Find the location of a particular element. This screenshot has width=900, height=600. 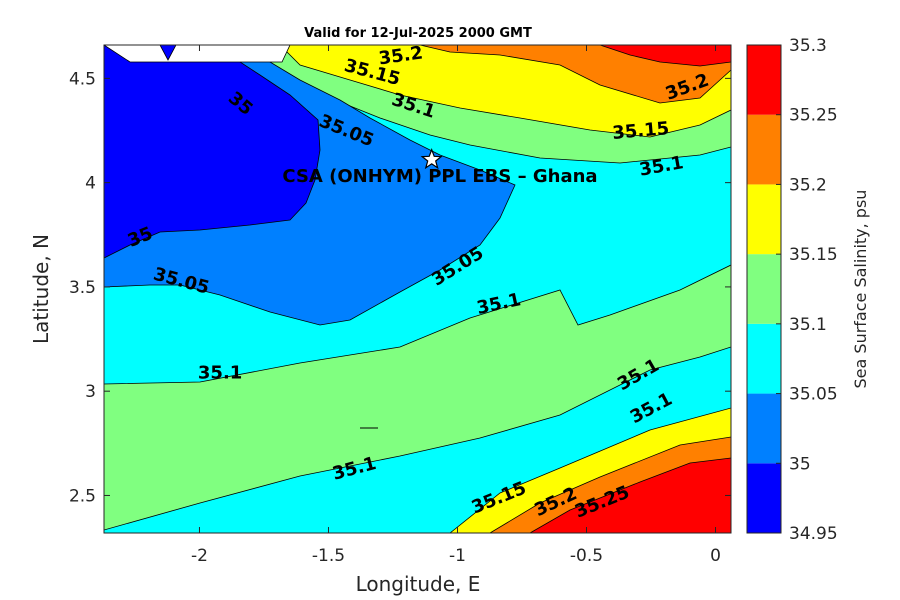

colorbar-tick-label: 35.25 is located at coordinates (813, 116).